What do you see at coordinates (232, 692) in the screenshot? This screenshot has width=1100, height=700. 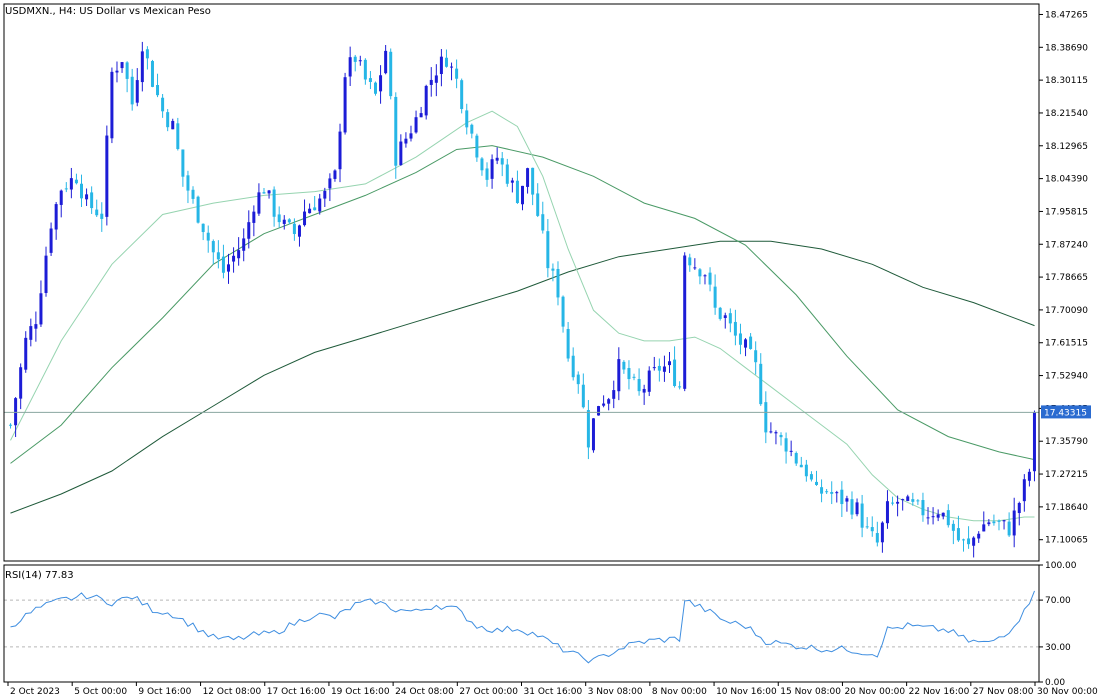 I see `time-tick-label: 12 Oct 08:00` at bounding box center [232, 692].